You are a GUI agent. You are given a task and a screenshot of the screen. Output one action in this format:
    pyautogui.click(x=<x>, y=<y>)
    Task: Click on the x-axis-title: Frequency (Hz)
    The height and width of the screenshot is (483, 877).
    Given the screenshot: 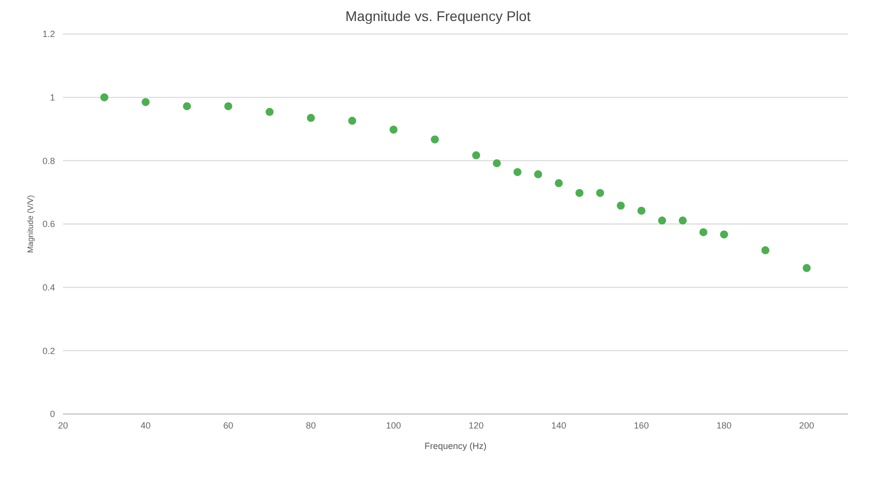 What is the action you would take?
    pyautogui.click(x=455, y=446)
    